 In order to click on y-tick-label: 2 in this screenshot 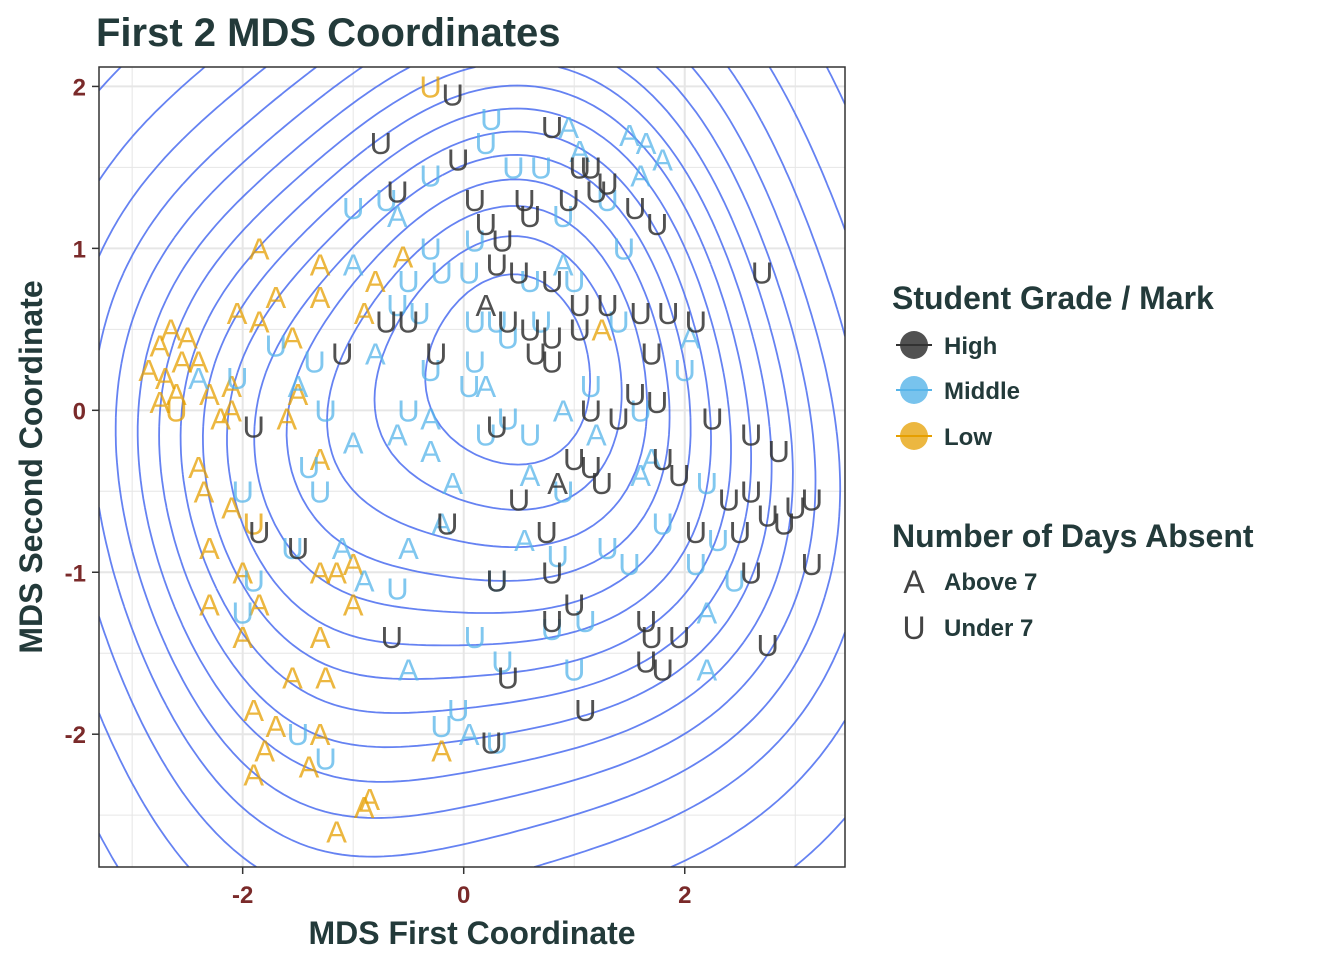, I will do `click(79, 87)`.